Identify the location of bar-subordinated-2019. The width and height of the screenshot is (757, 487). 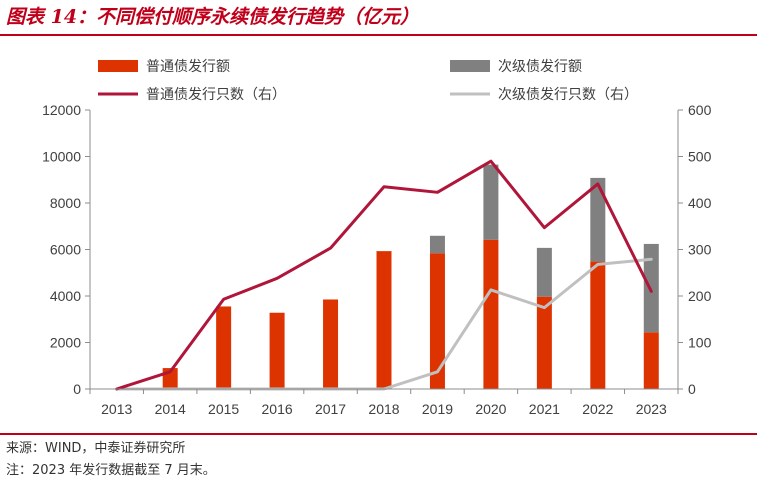
(437, 244).